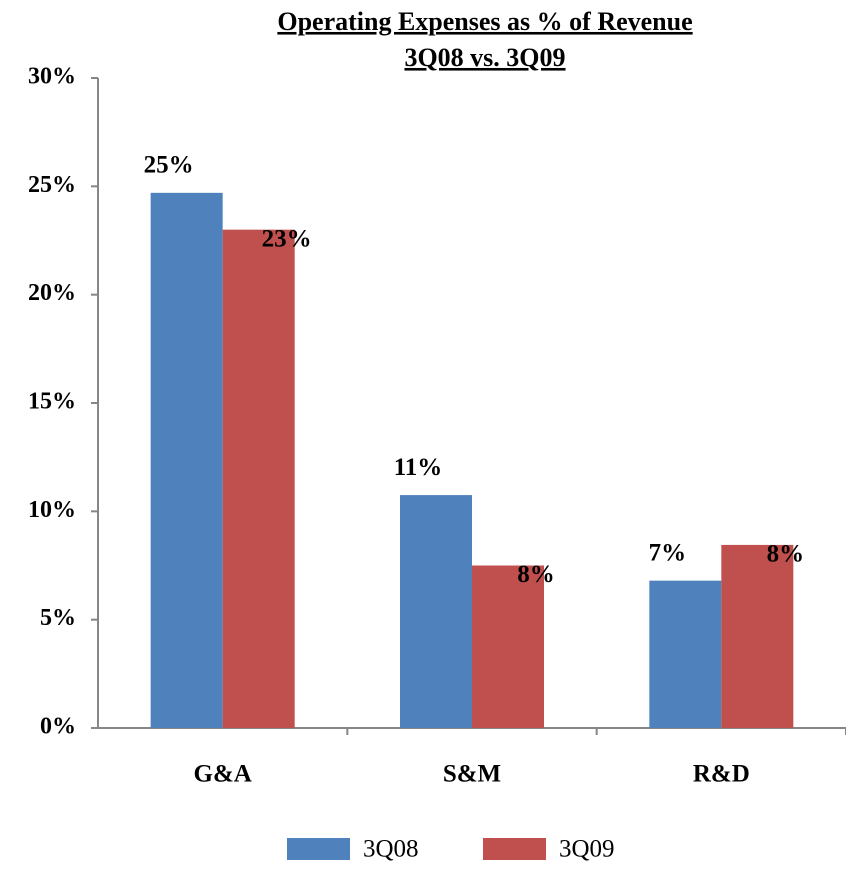 The height and width of the screenshot is (869, 846). What do you see at coordinates (52, 185) in the screenshot?
I see `y-tick-label: 25%` at bounding box center [52, 185].